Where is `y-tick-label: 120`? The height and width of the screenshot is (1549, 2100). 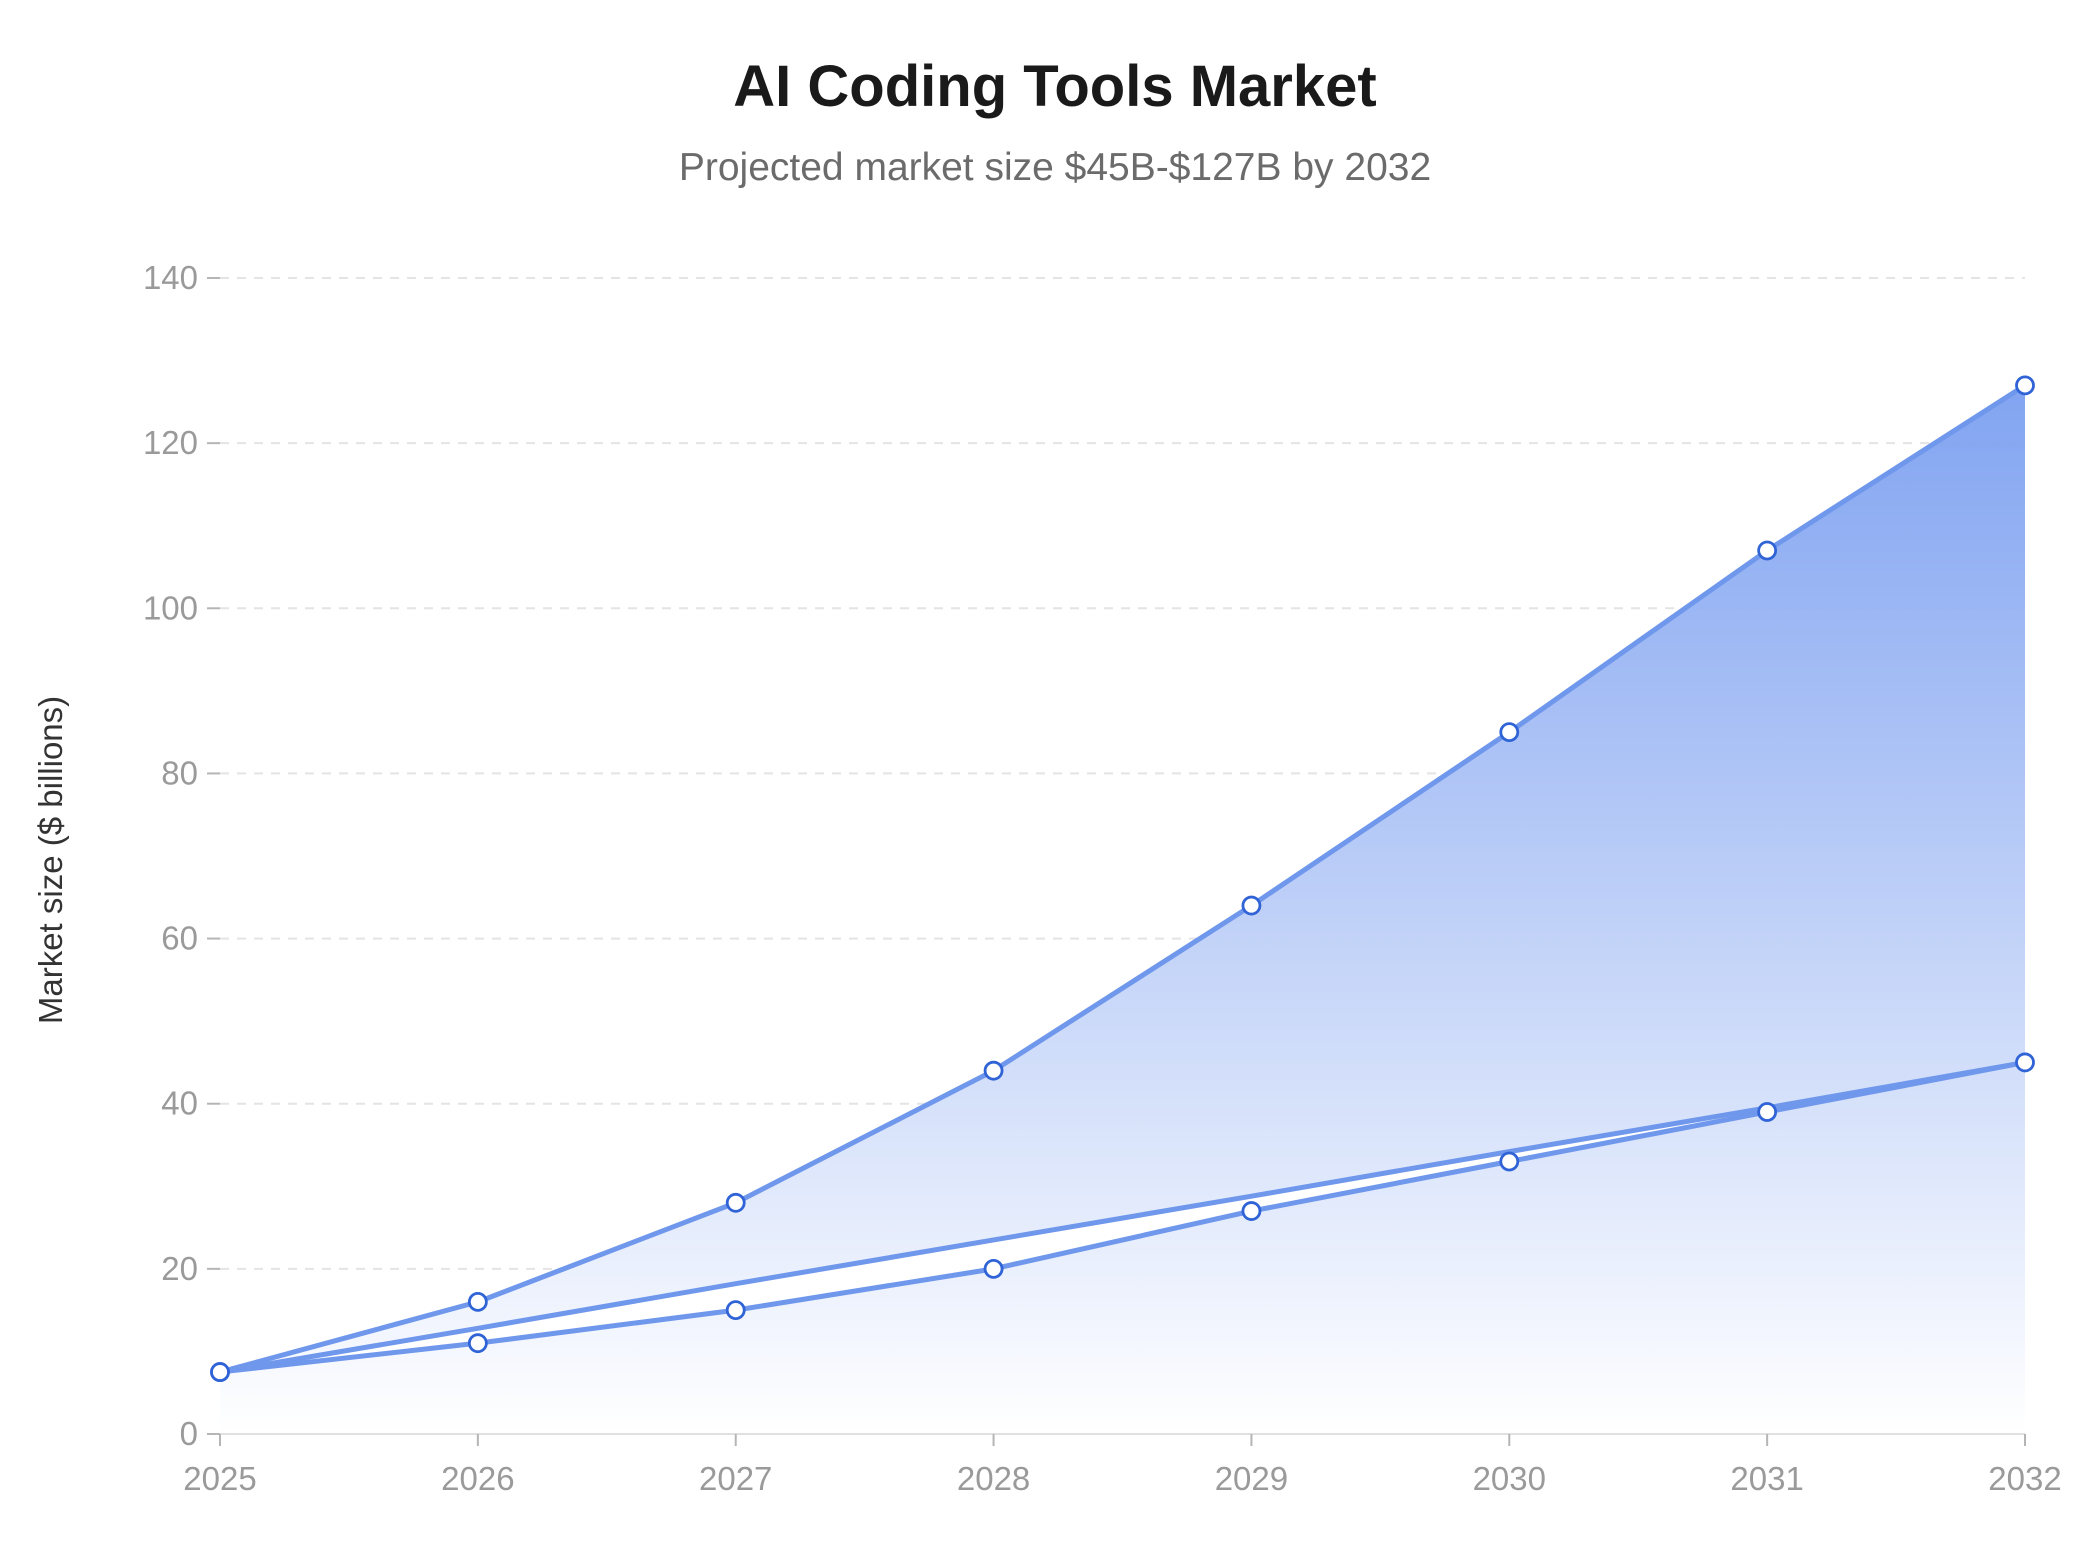
y-tick-label: 120 is located at coordinates (170, 442).